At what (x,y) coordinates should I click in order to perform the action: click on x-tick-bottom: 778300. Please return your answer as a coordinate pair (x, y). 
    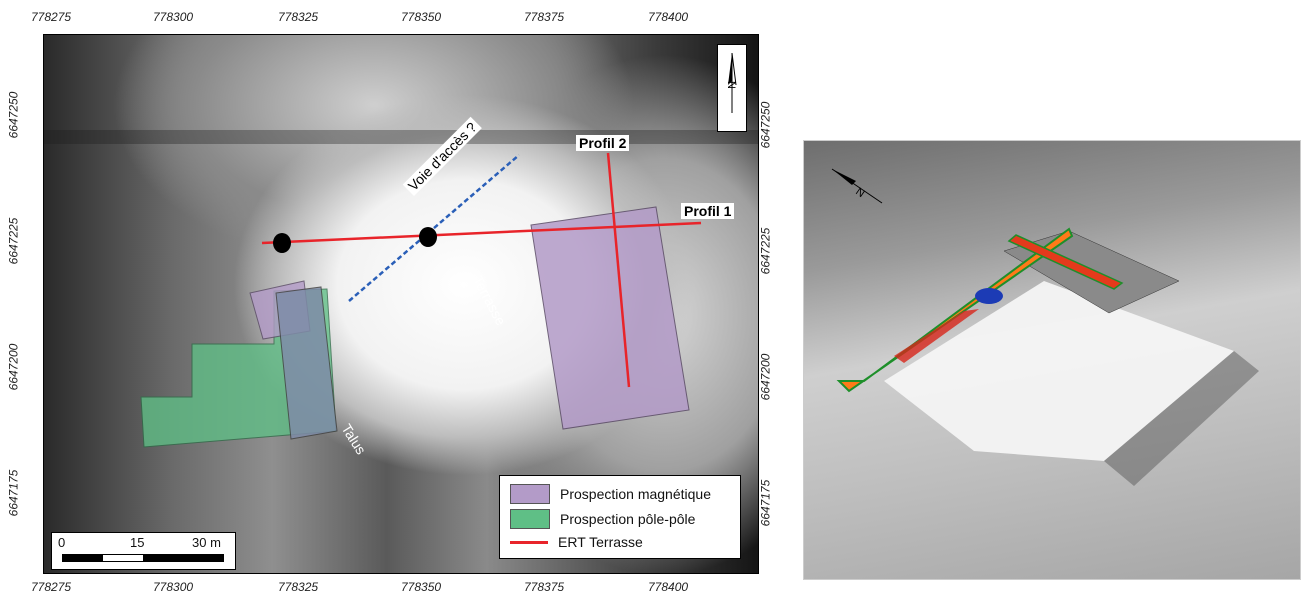
    Looking at the image, I should click on (173, 587).